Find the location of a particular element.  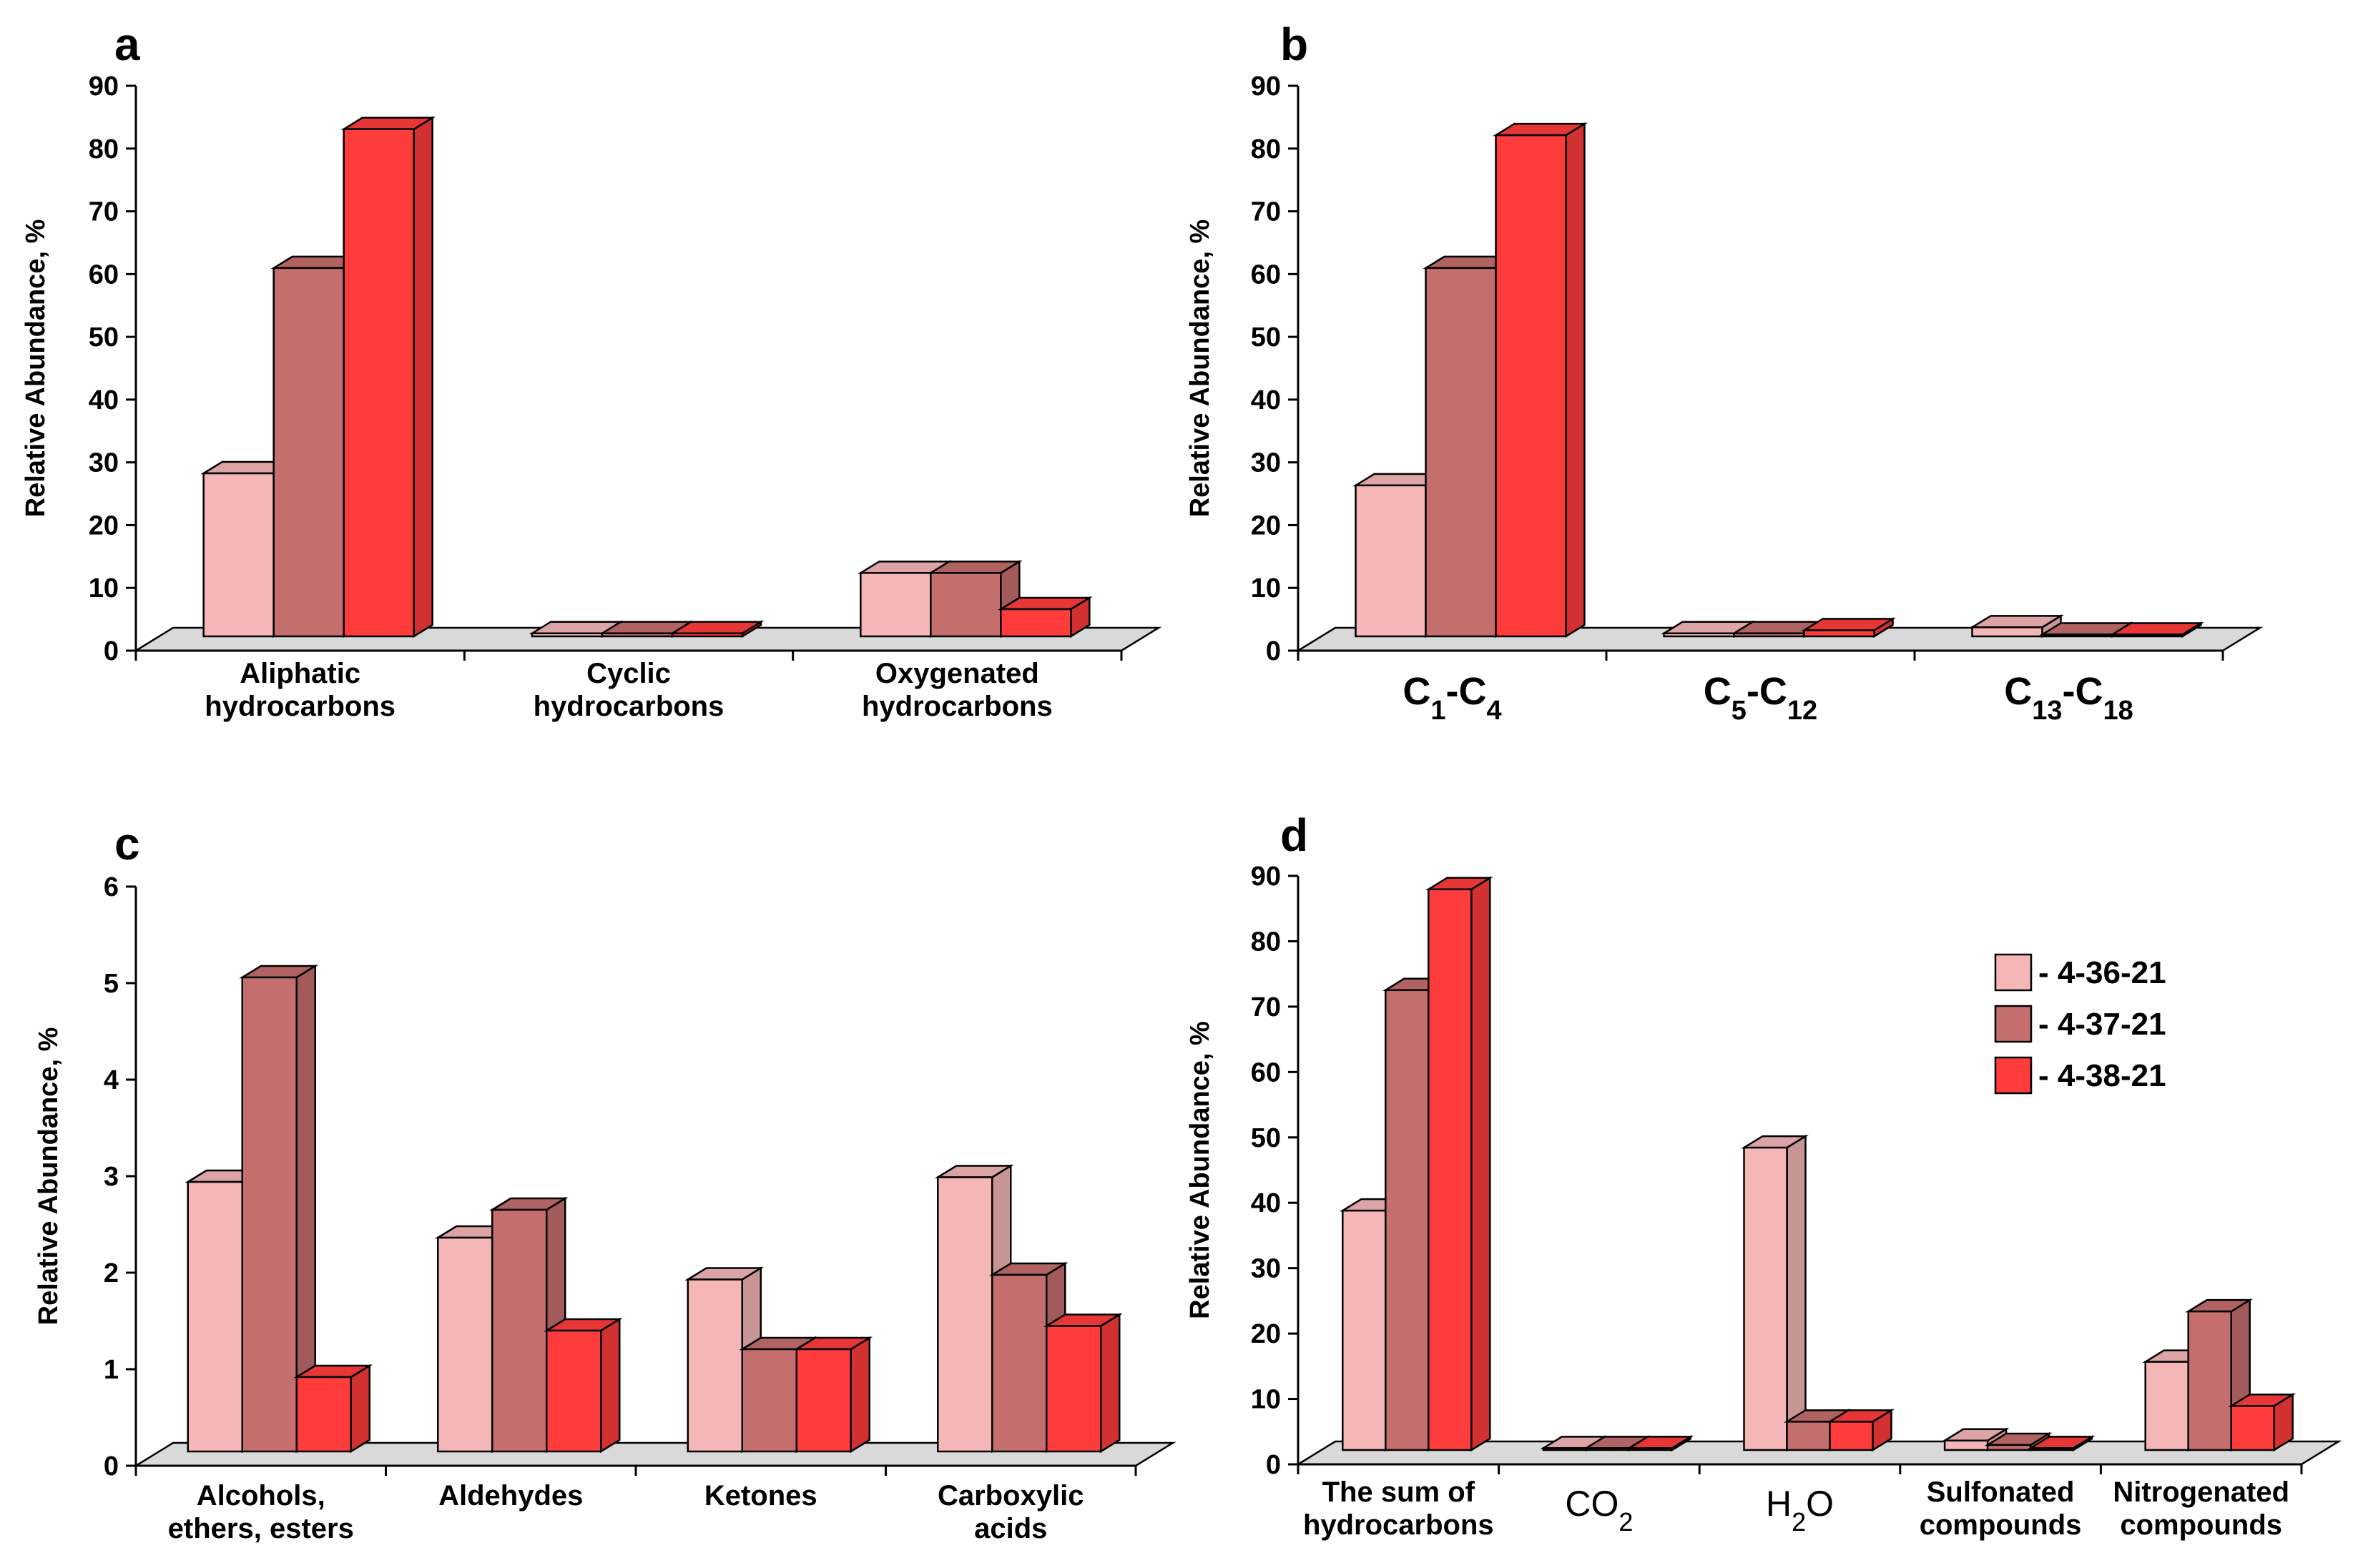

legend-label: - 4-36-21 is located at coordinates (2102, 972).